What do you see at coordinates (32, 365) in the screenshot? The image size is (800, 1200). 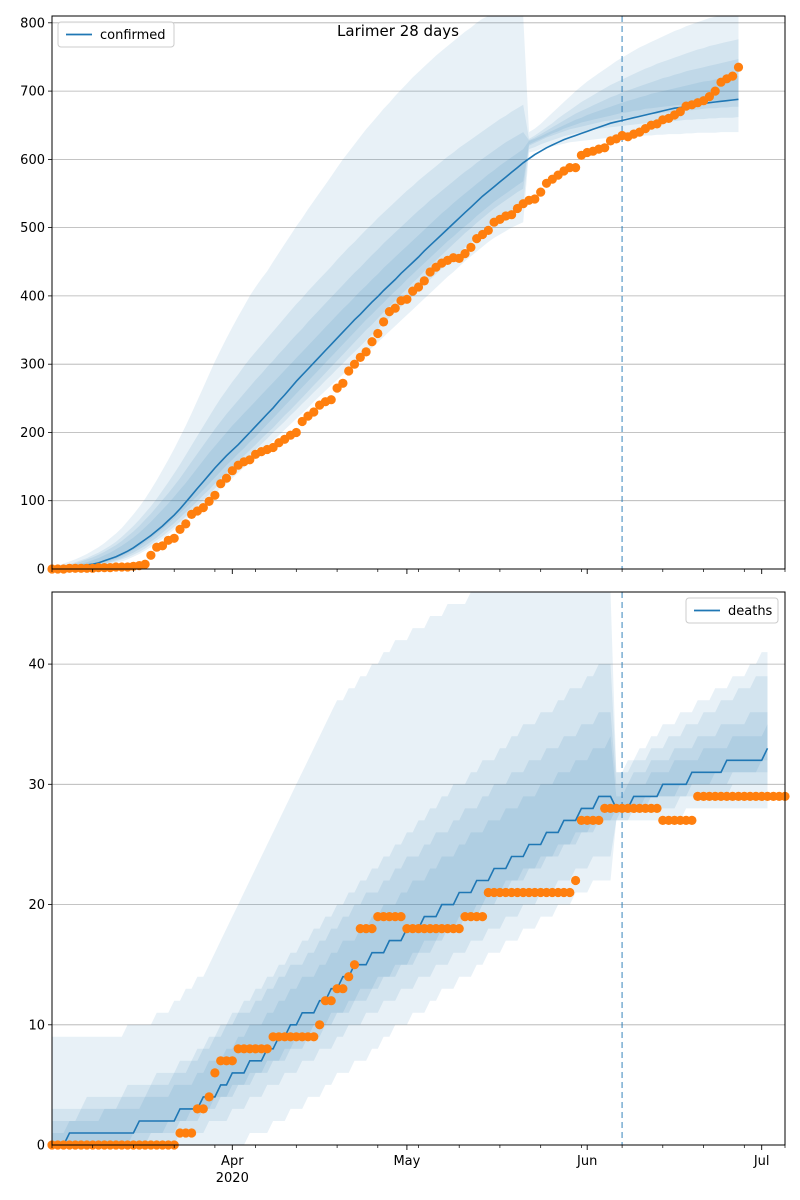 I see `confirmed-y-tick-label: 300` at bounding box center [32, 365].